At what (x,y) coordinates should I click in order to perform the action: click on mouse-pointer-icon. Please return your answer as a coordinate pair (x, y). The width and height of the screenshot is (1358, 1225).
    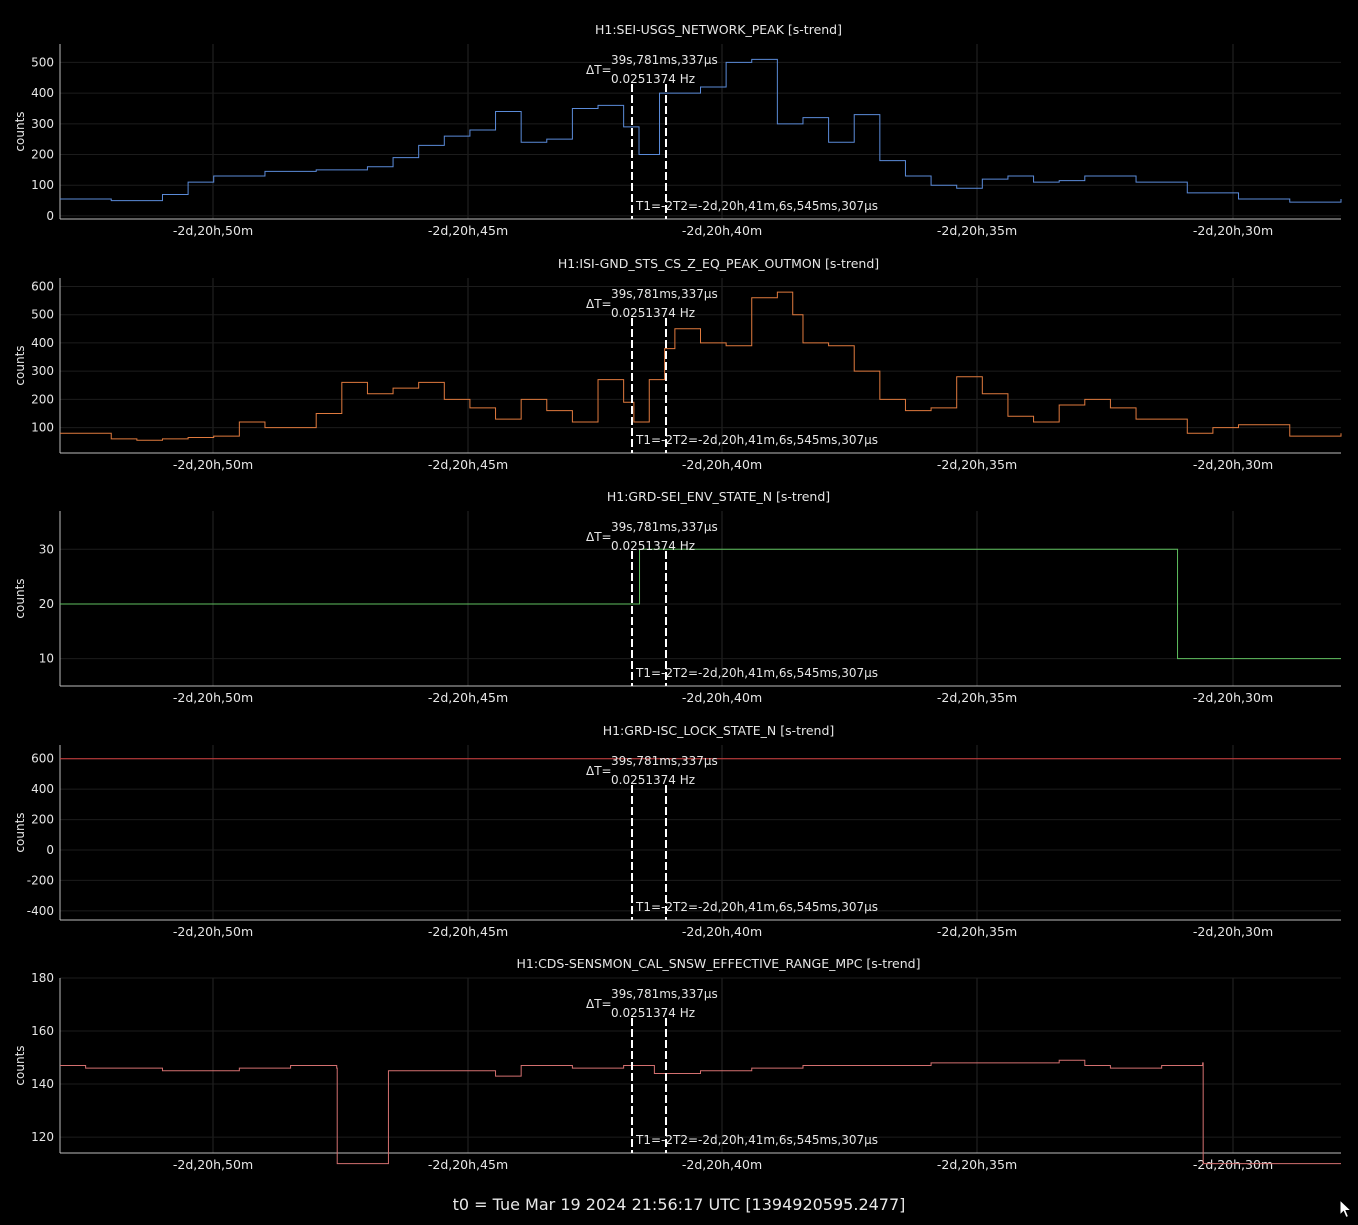
    Looking at the image, I should click on (1346, 1209).